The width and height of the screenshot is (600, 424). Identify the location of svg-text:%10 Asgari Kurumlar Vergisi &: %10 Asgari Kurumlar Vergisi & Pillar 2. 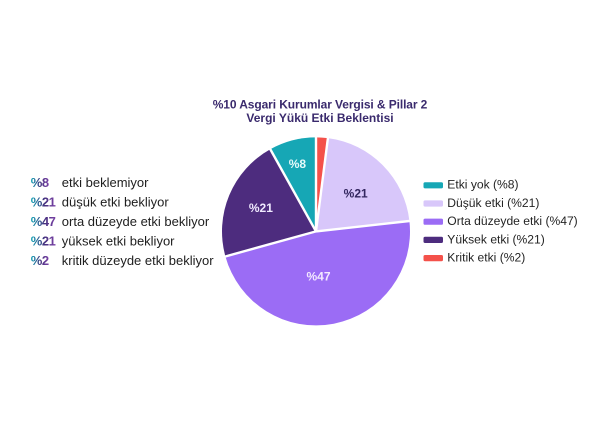
(320, 104).